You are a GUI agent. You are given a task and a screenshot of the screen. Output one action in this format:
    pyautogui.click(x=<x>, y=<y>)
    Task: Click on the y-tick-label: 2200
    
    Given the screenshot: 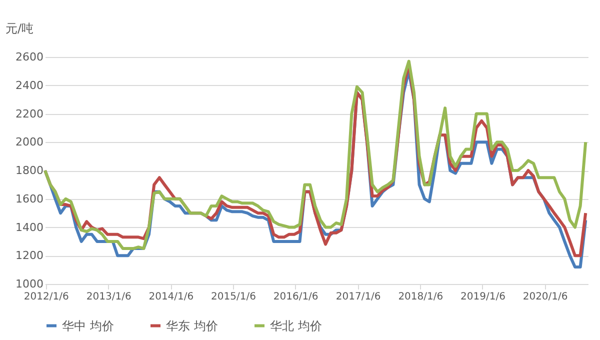 What is the action you would take?
    pyautogui.click(x=30, y=113)
    